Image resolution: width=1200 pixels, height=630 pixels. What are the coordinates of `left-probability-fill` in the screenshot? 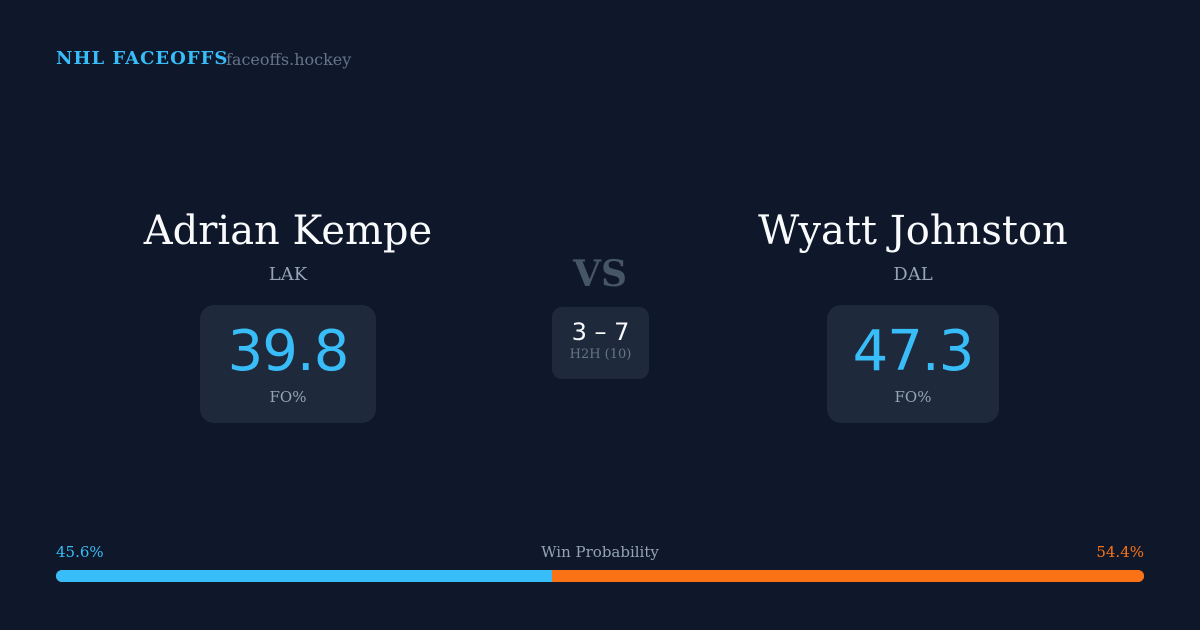 It's located at (304, 576).